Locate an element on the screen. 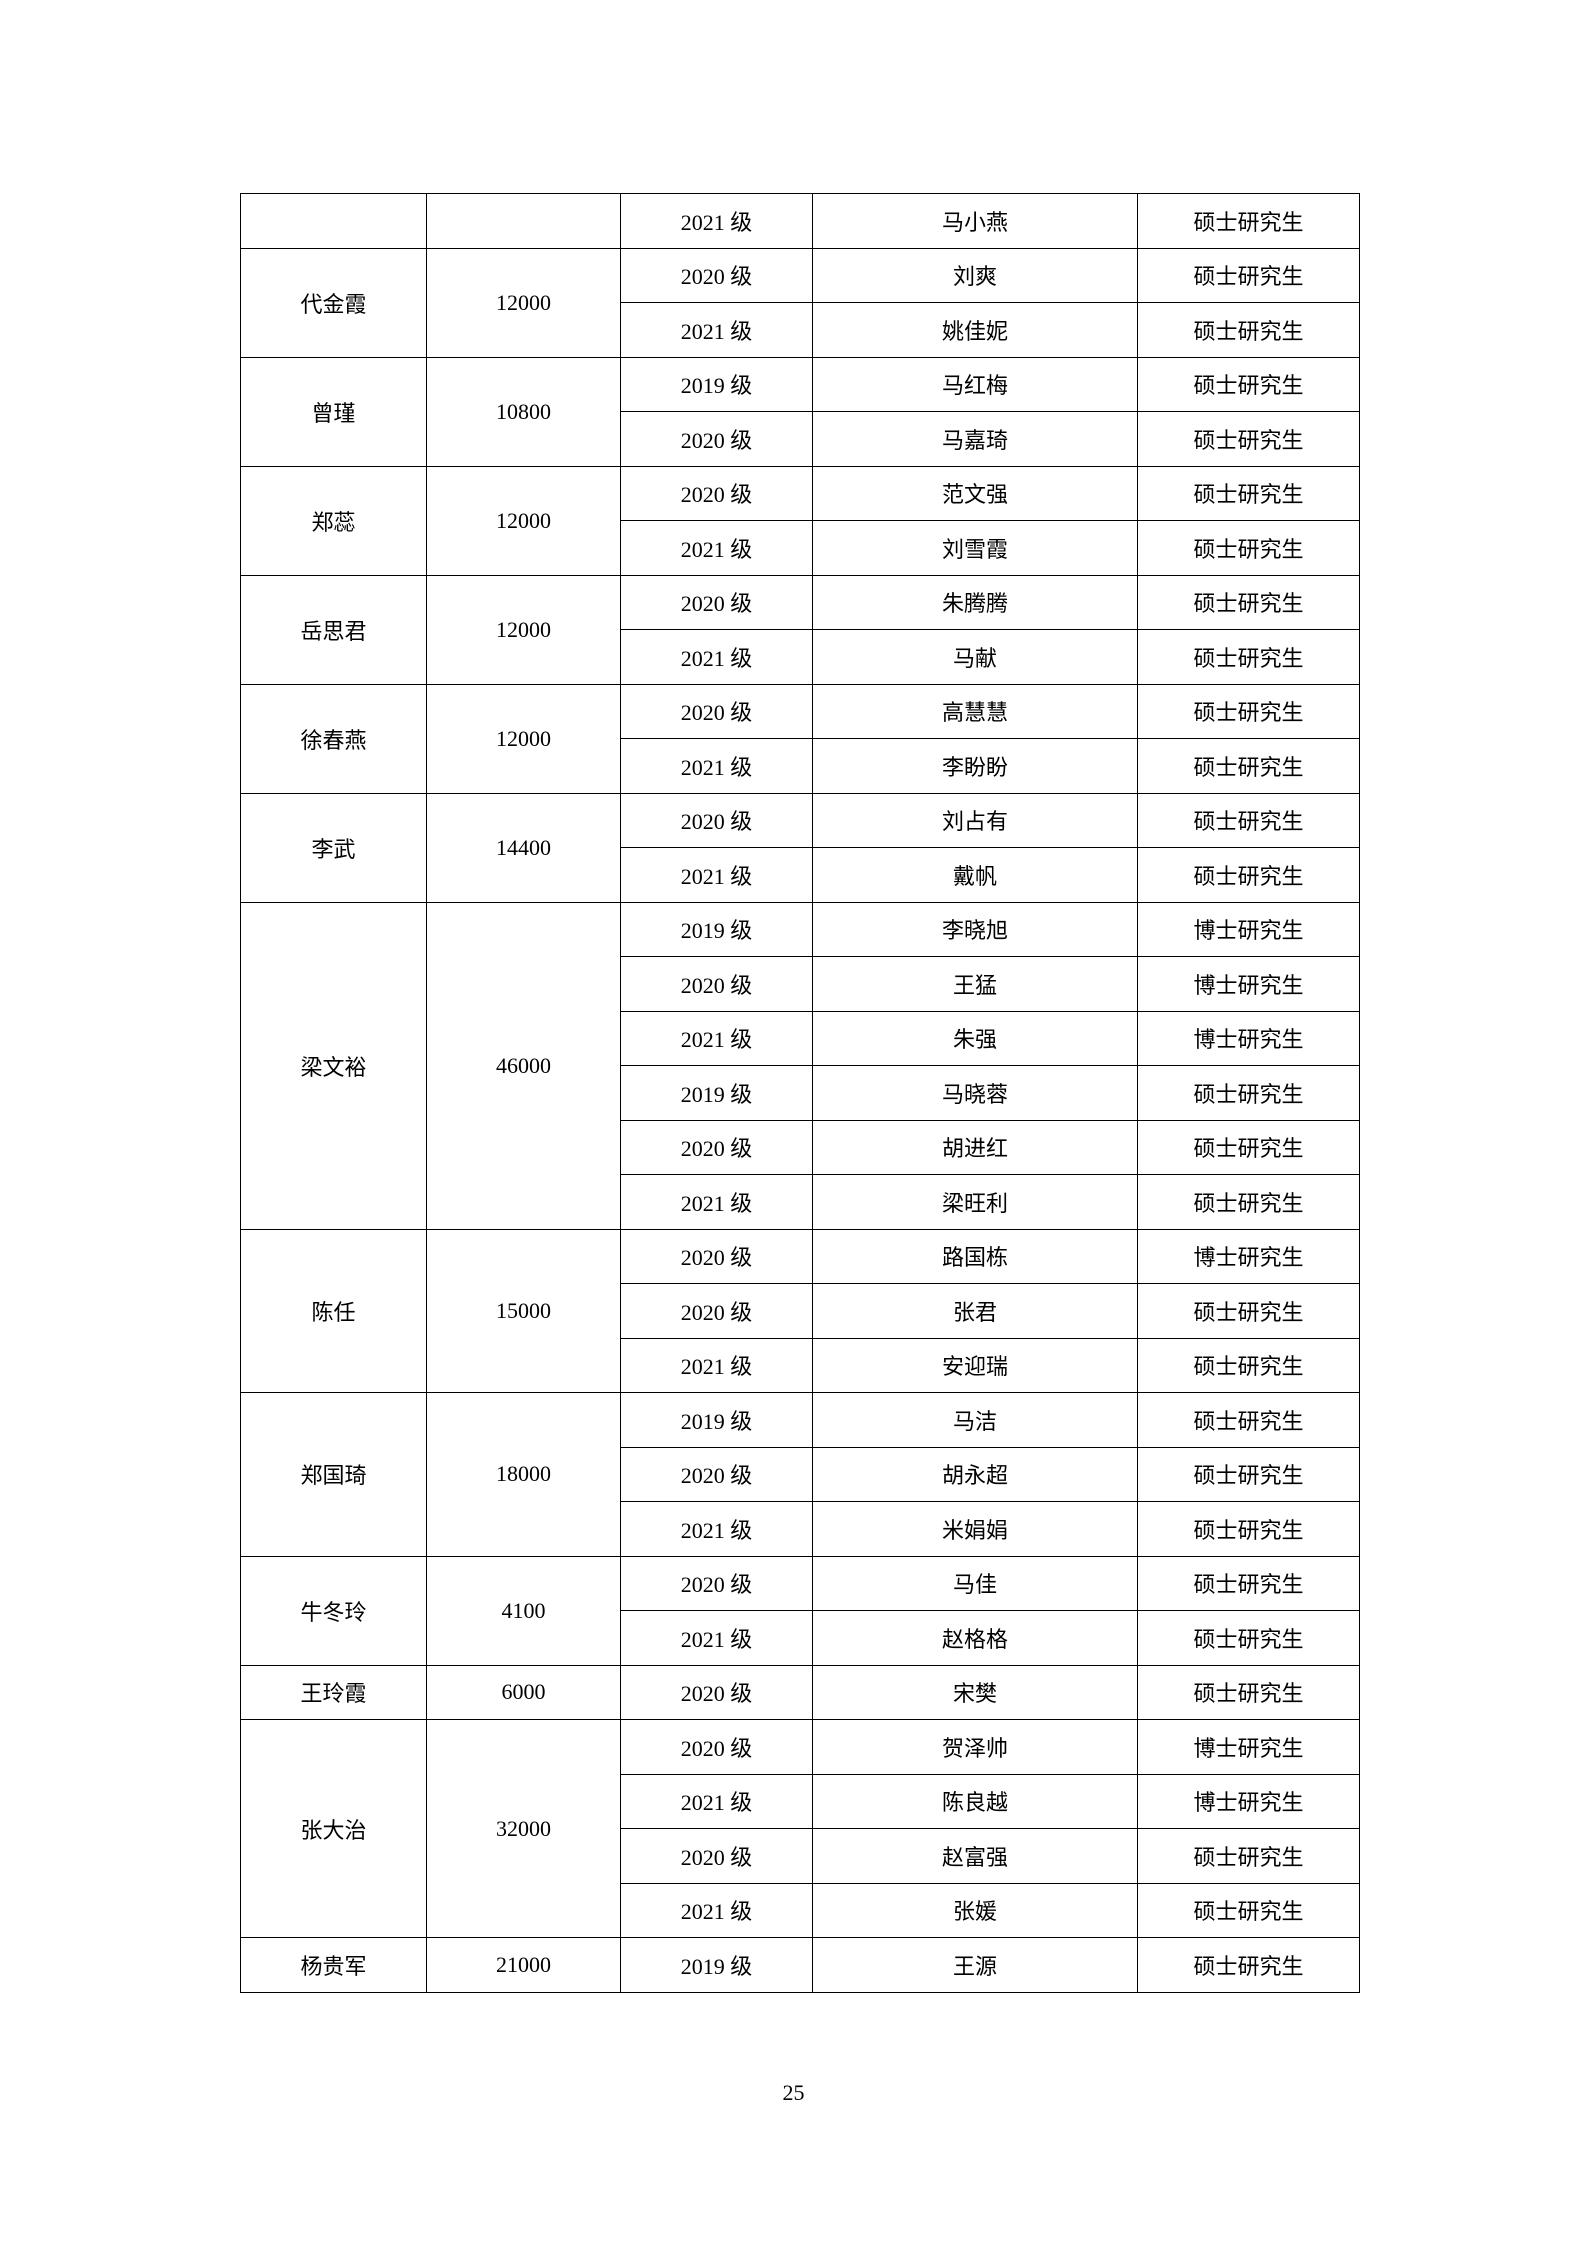 This screenshot has width=1587, height=2245. teacher-cell: 王玲霞 is located at coordinates (333, 1692).